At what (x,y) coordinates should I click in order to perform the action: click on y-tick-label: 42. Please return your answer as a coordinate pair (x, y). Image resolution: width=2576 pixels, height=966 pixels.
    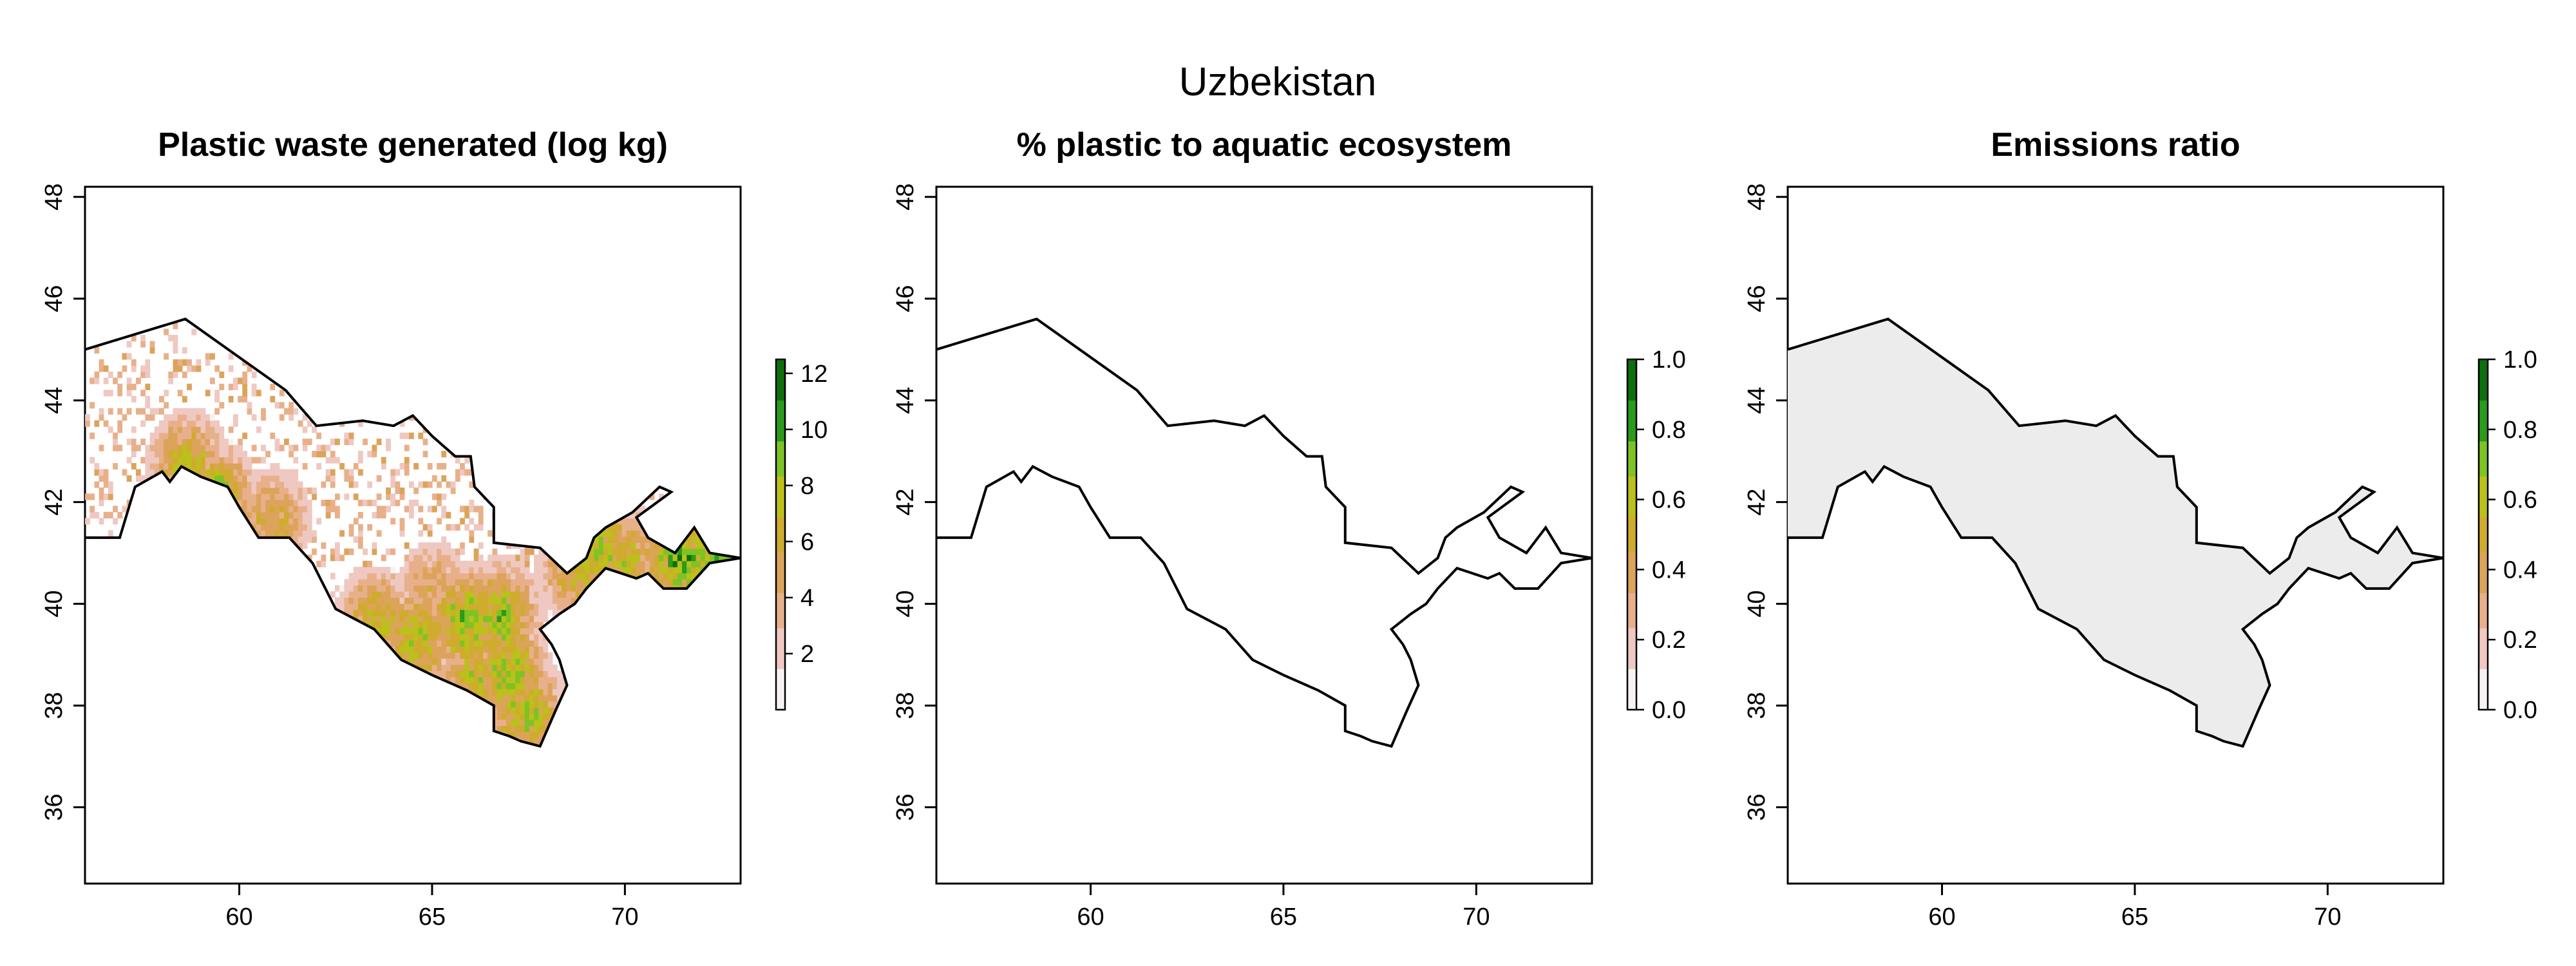
    Looking at the image, I should click on (54, 502).